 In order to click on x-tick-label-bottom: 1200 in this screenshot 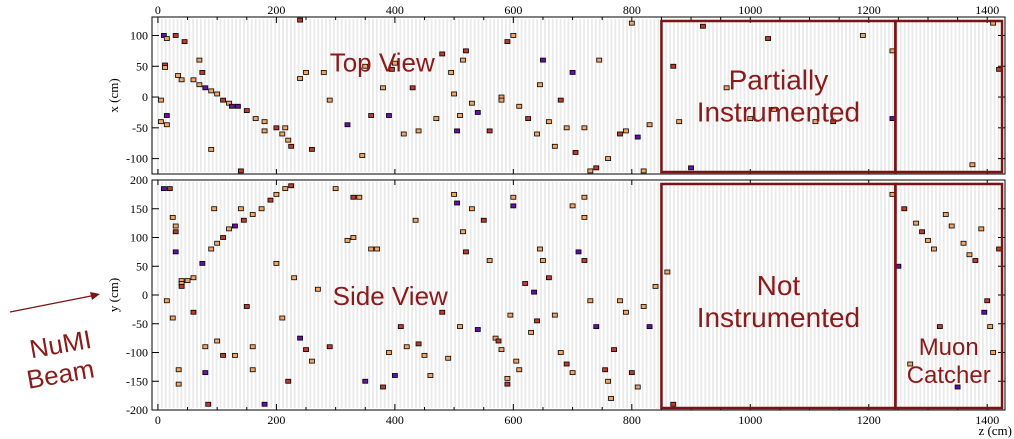, I will do `click(869, 420)`.